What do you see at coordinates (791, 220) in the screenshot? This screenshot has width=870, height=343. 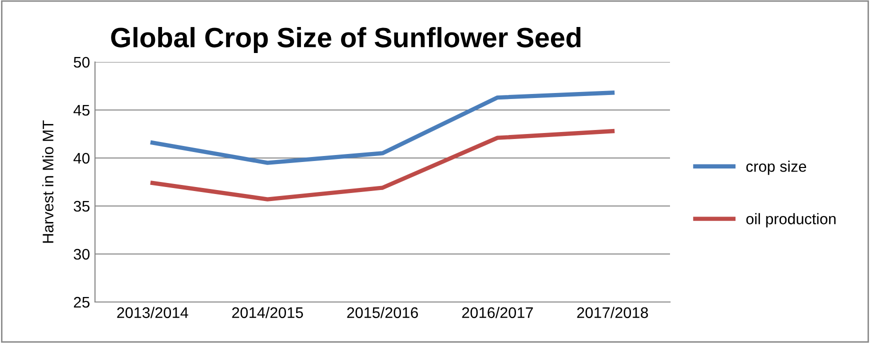 I see `legend-label: oil production` at bounding box center [791, 220].